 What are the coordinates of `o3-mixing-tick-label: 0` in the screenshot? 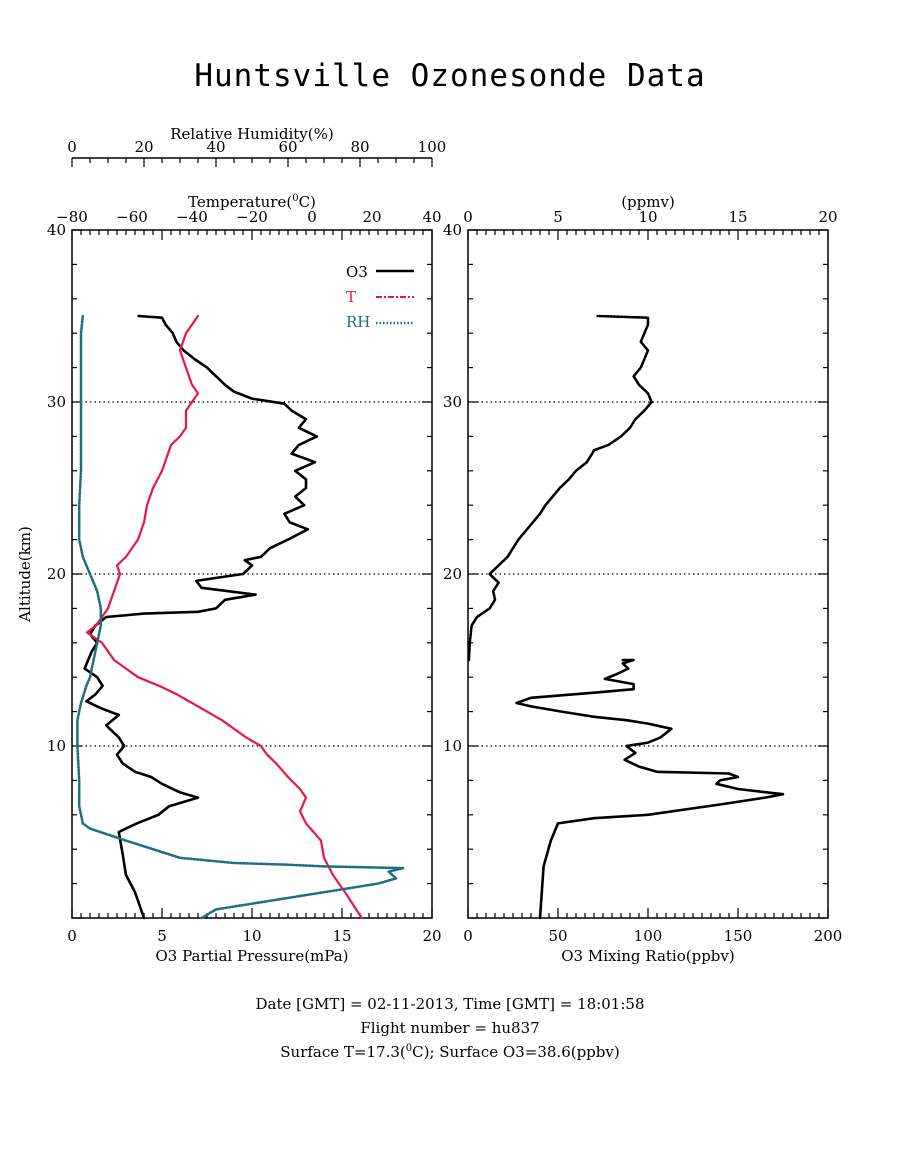 It's located at (468, 936).